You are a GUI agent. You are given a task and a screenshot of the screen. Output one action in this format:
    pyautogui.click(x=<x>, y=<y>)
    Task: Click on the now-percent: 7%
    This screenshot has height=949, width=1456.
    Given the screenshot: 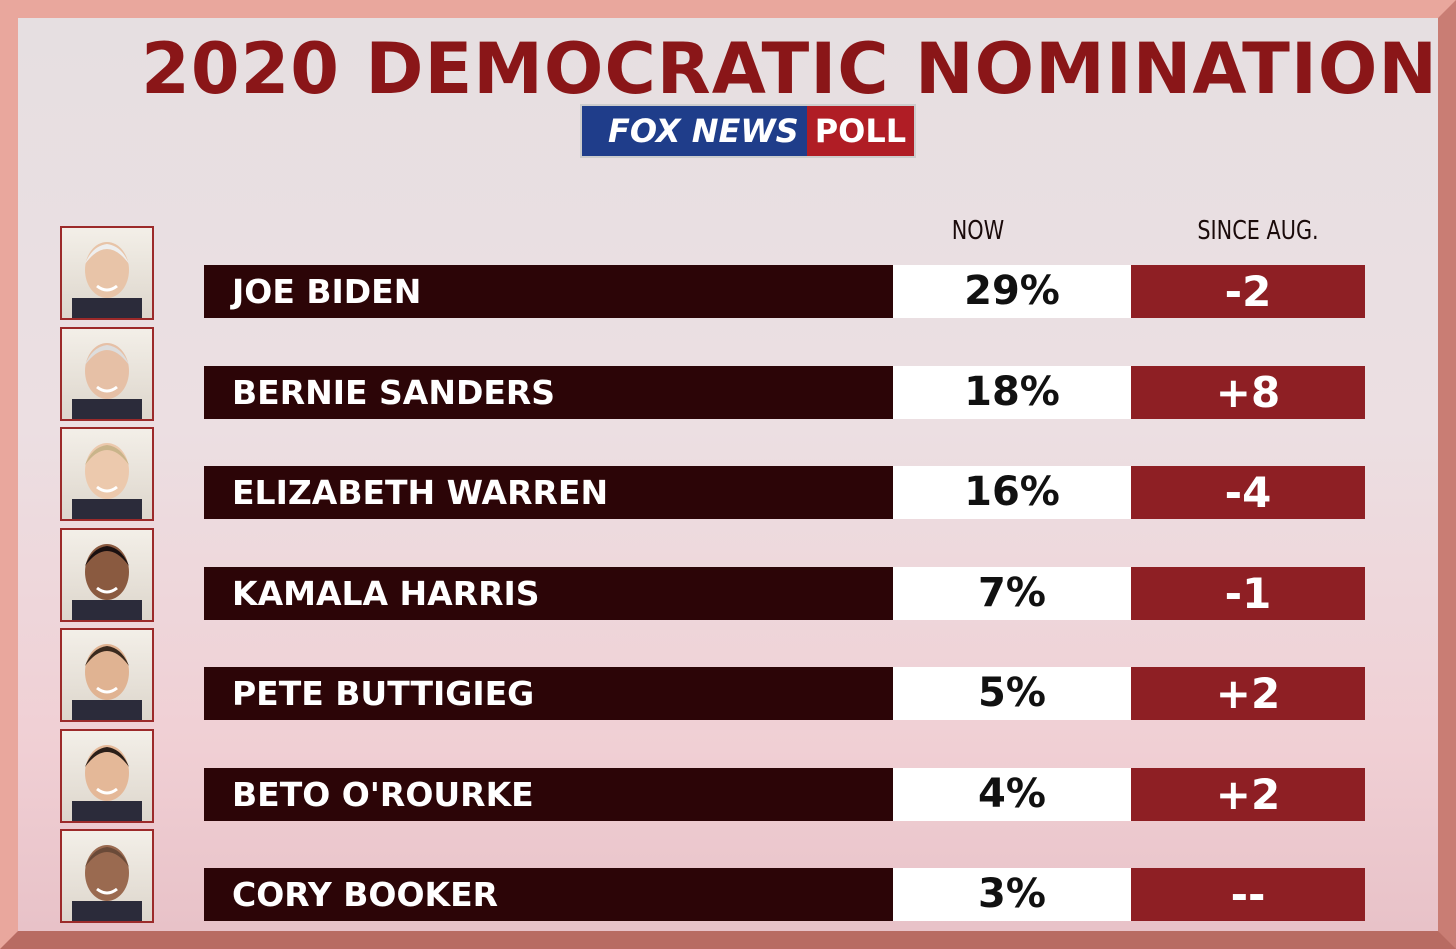 What is the action you would take?
    pyautogui.click(x=1012, y=593)
    